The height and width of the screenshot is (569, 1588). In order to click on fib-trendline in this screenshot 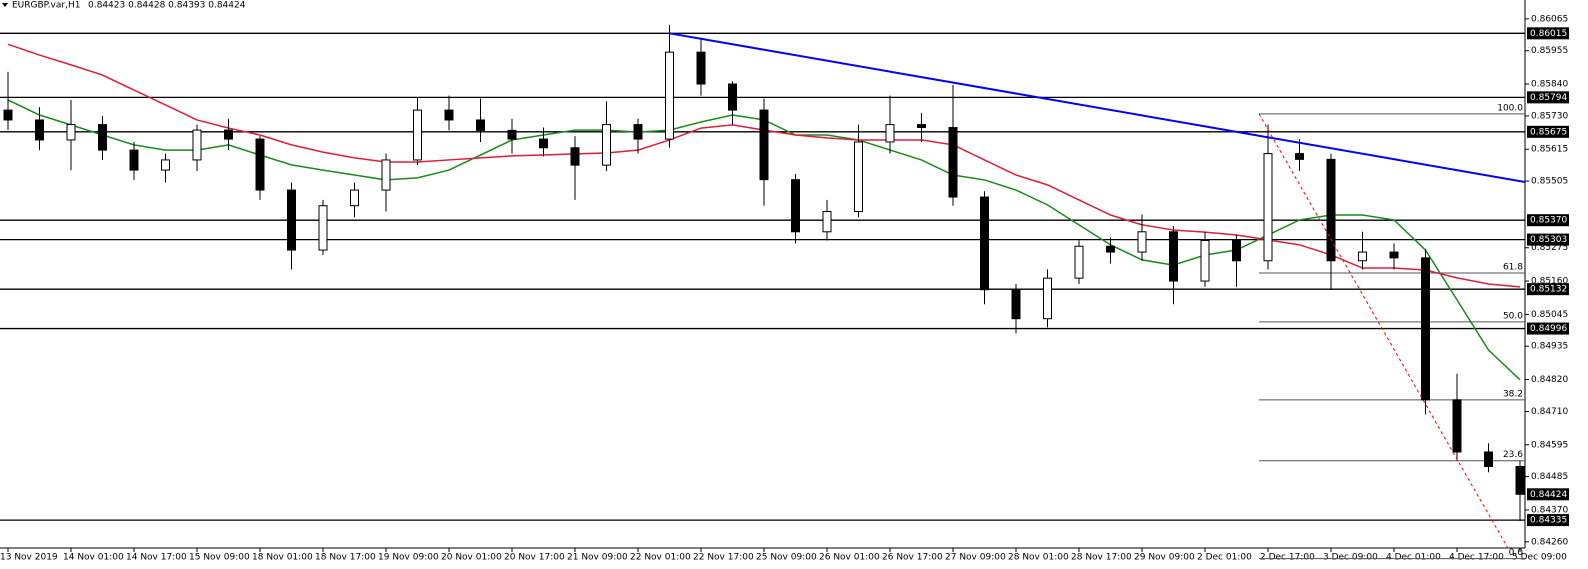, I will do `click(1384, 332)`.